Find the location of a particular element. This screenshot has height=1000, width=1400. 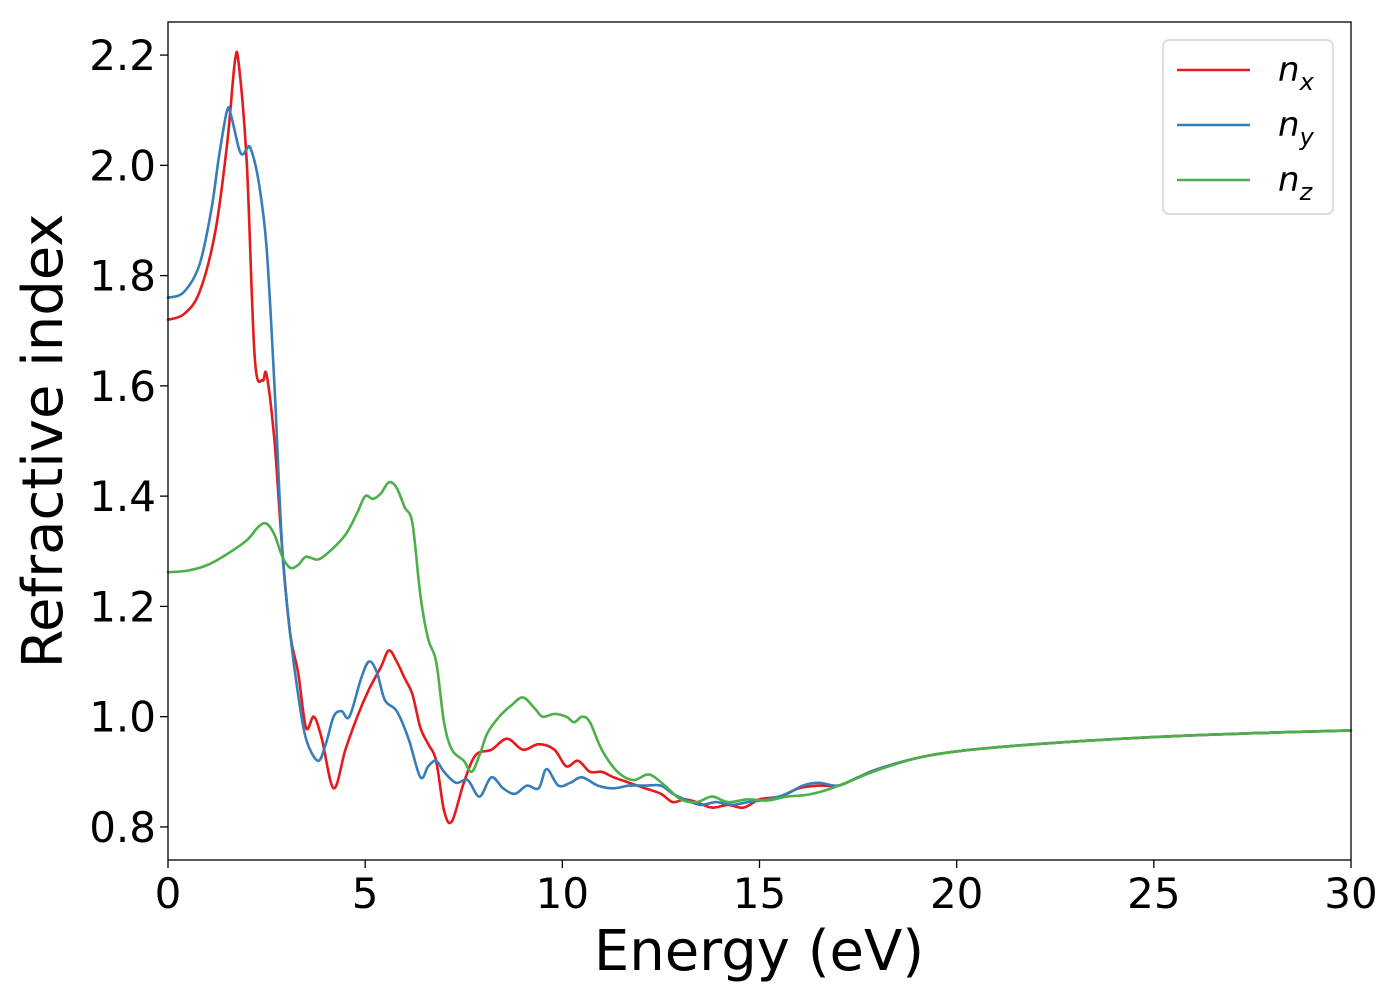

y-tick-label: 2.2 is located at coordinates (122, 55).